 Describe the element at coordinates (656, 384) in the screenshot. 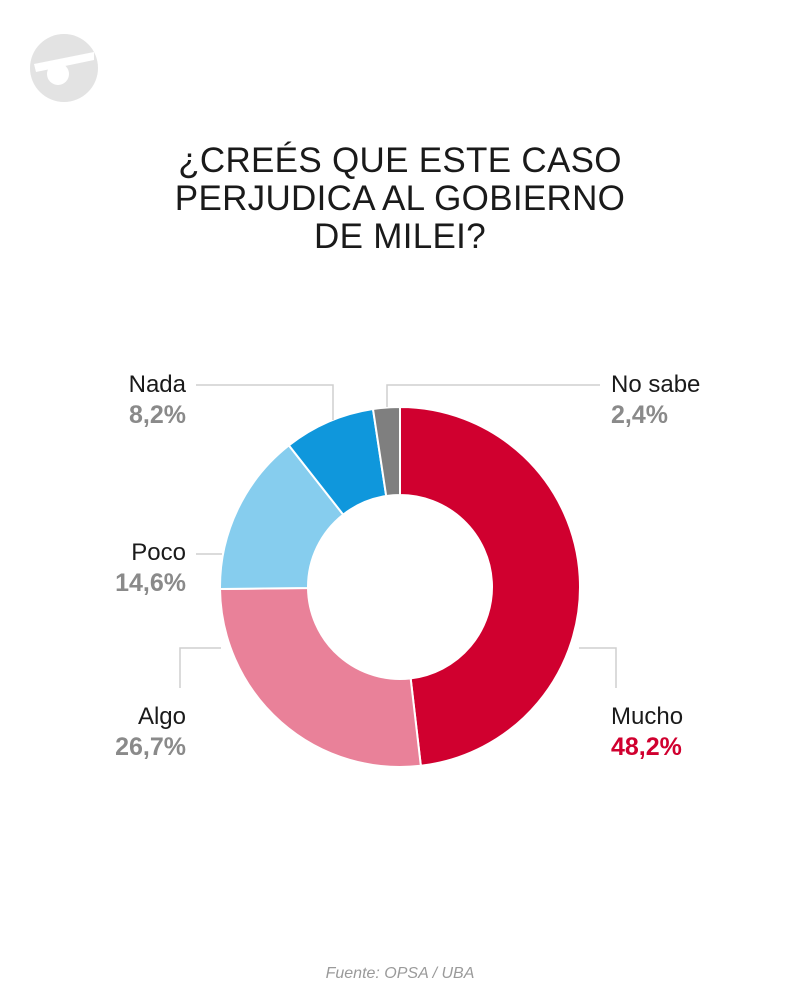

I see `slice-name: No sabe` at that location.